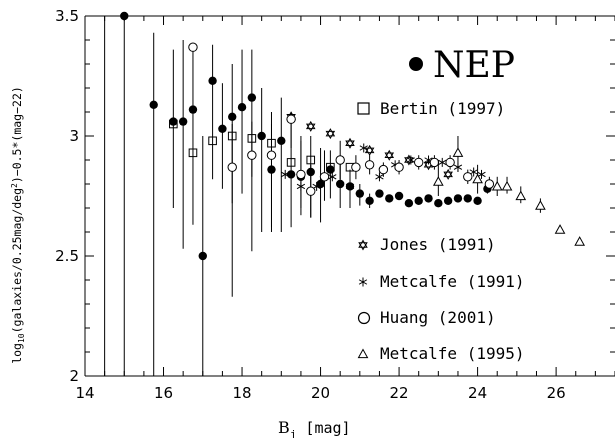 Image resolution: width=615 pixels, height=438 pixels. I want to click on legend-label-nep: NEP, so click(474, 65).